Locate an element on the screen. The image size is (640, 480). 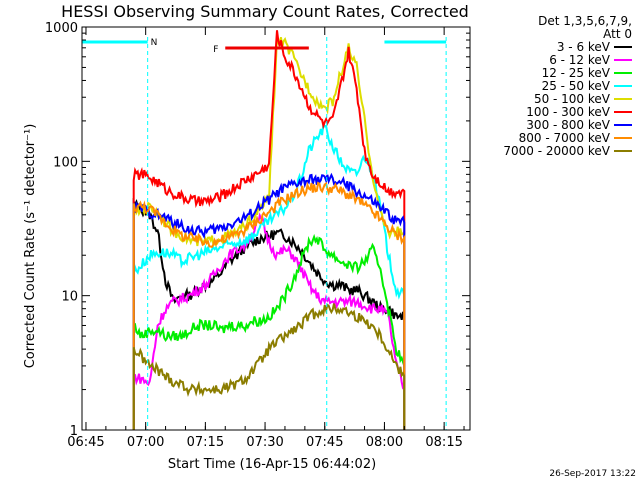
legend-label-0: 3 - 6 keV is located at coordinates (584, 47).